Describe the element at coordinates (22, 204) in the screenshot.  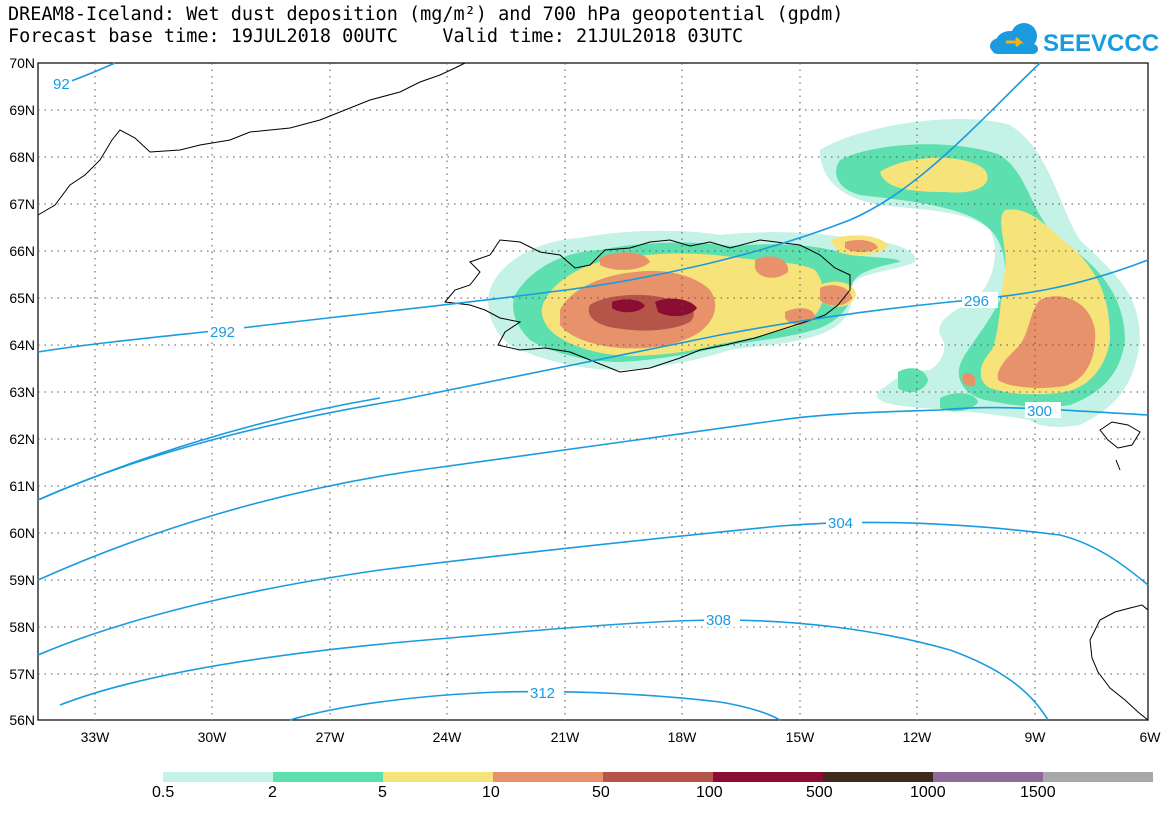
I see `lat-label: 67N` at that location.